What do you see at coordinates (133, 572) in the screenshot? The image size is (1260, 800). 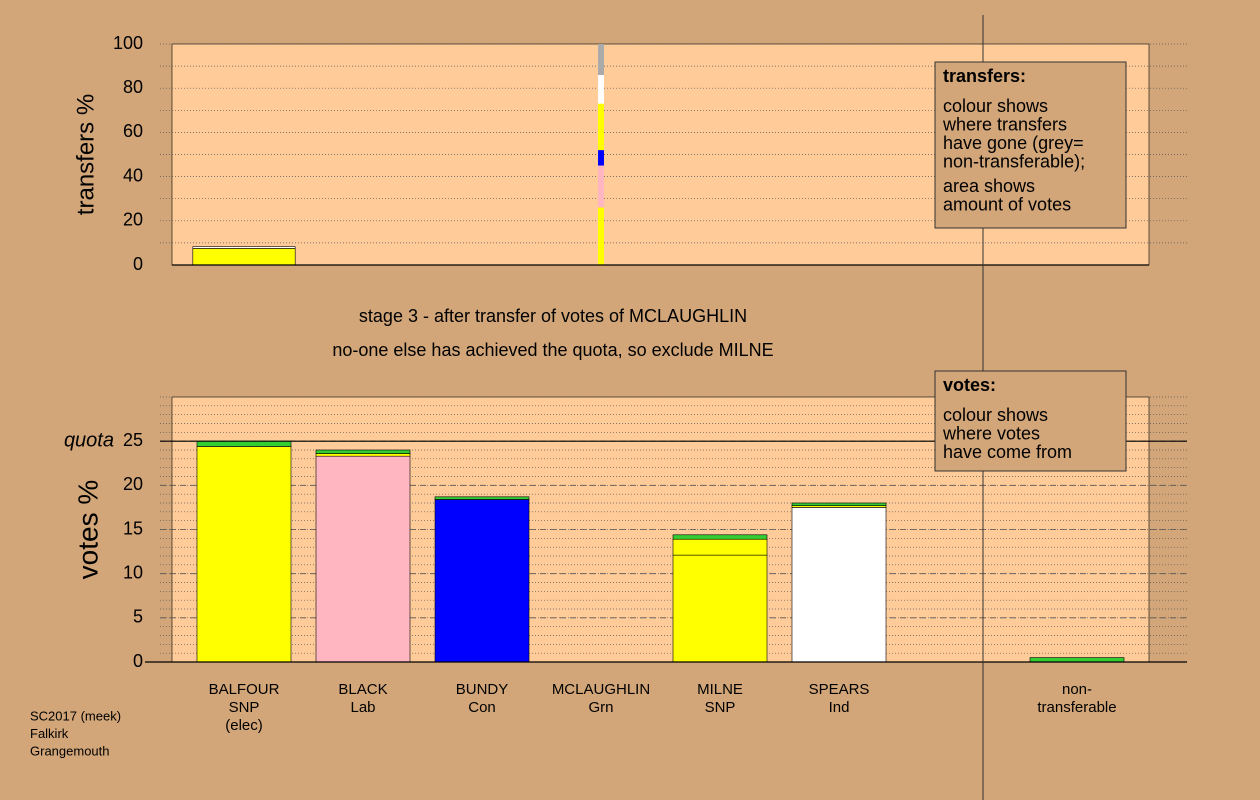 I see `y-tick-label: 10` at bounding box center [133, 572].